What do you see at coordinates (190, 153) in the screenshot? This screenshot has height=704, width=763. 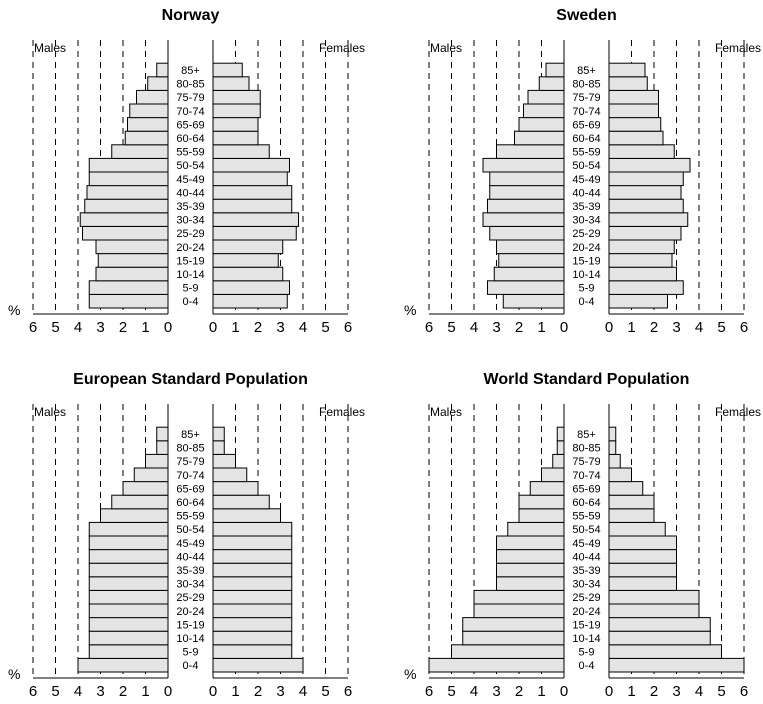 I see `age-group-label: 55-59` at bounding box center [190, 153].